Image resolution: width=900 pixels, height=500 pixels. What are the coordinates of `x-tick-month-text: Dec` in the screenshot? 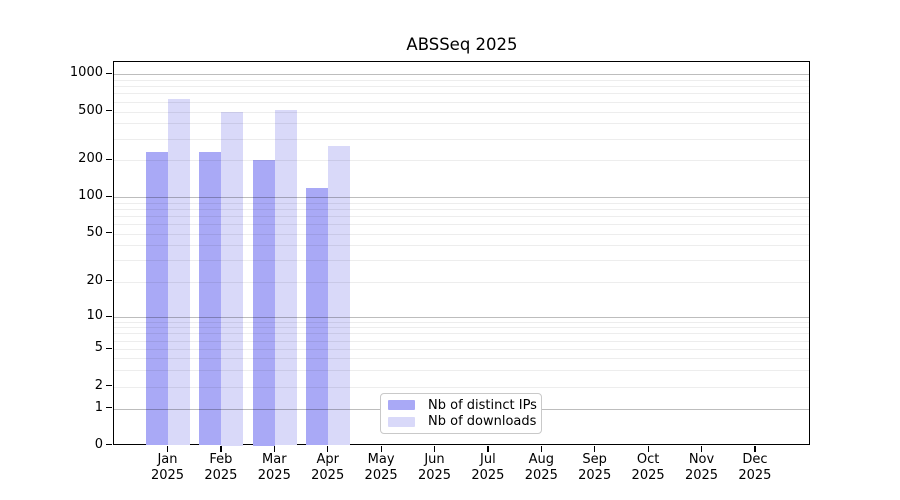 It's located at (755, 459).